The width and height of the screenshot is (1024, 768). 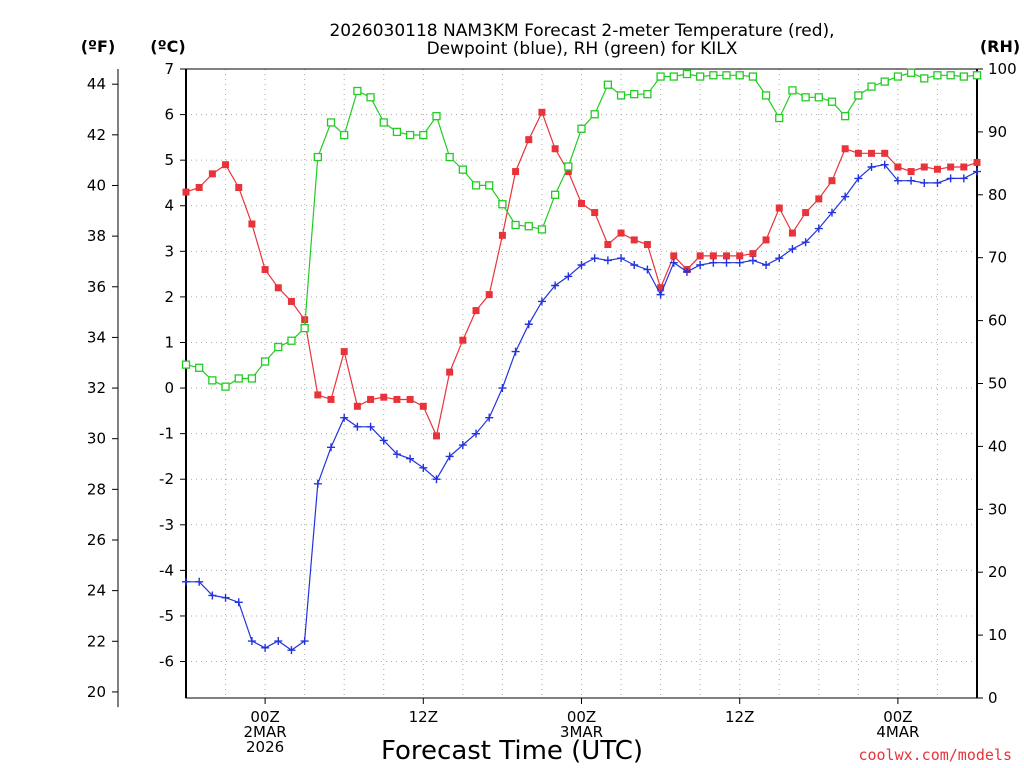 I want to click on rh-tick-label: 0, so click(x=993, y=698).